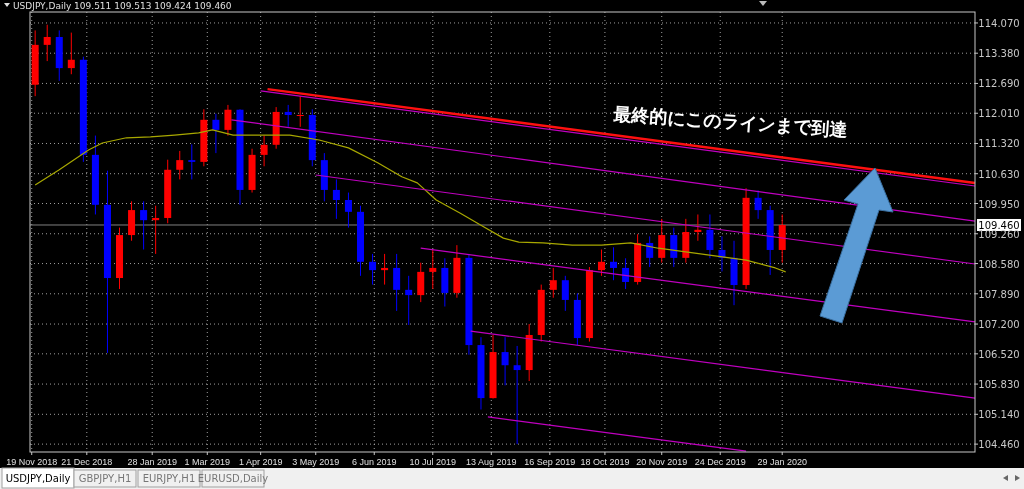  Describe the element at coordinates (605, 462) in the screenshot. I see `x-tick-label: 18 Oct 2019` at that location.